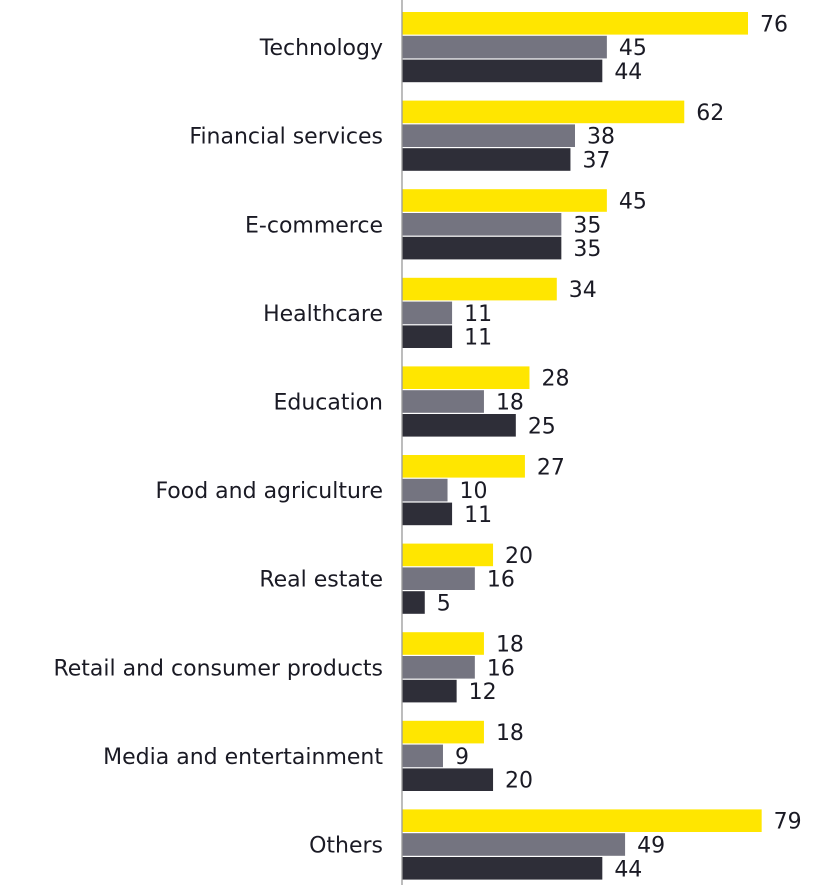 The height and width of the screenshot is (885, 839). I want to click on value-label: 34, so click(583, 290).